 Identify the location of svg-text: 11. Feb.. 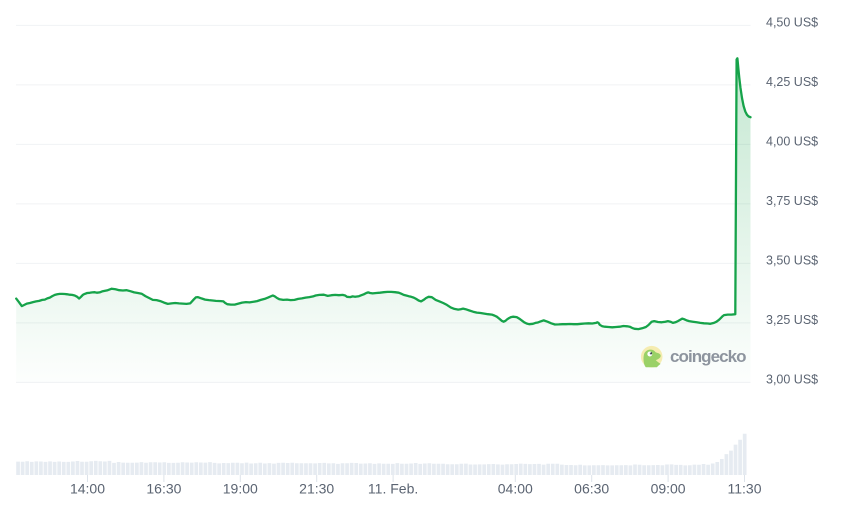
(393, 489).